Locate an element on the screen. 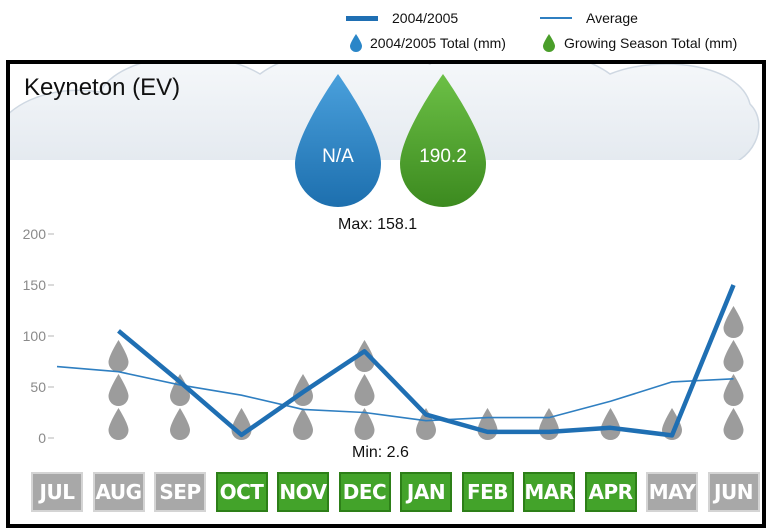 This screenshot has width=768, height=528. month-label-aug: AUG is located at coordinates (118, 492).